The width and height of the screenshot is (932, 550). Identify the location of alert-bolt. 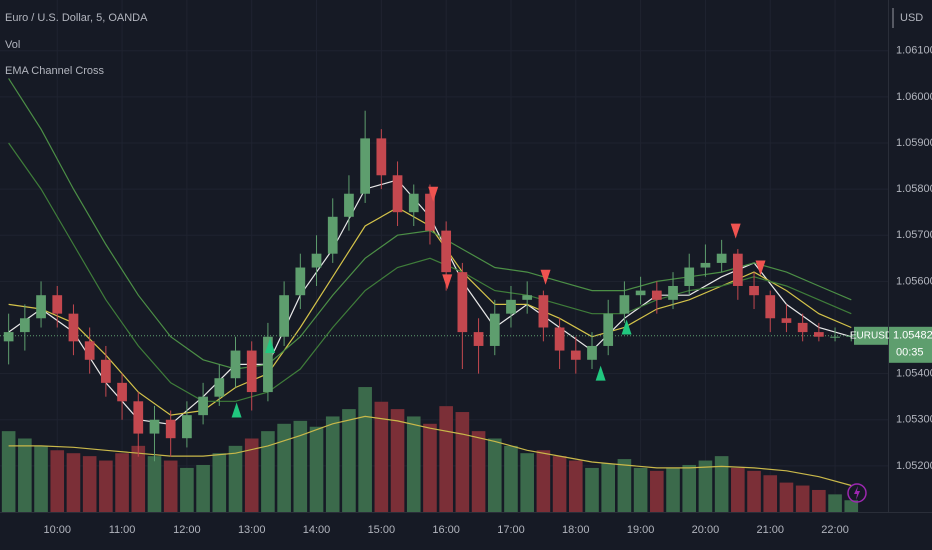
(857, 493).